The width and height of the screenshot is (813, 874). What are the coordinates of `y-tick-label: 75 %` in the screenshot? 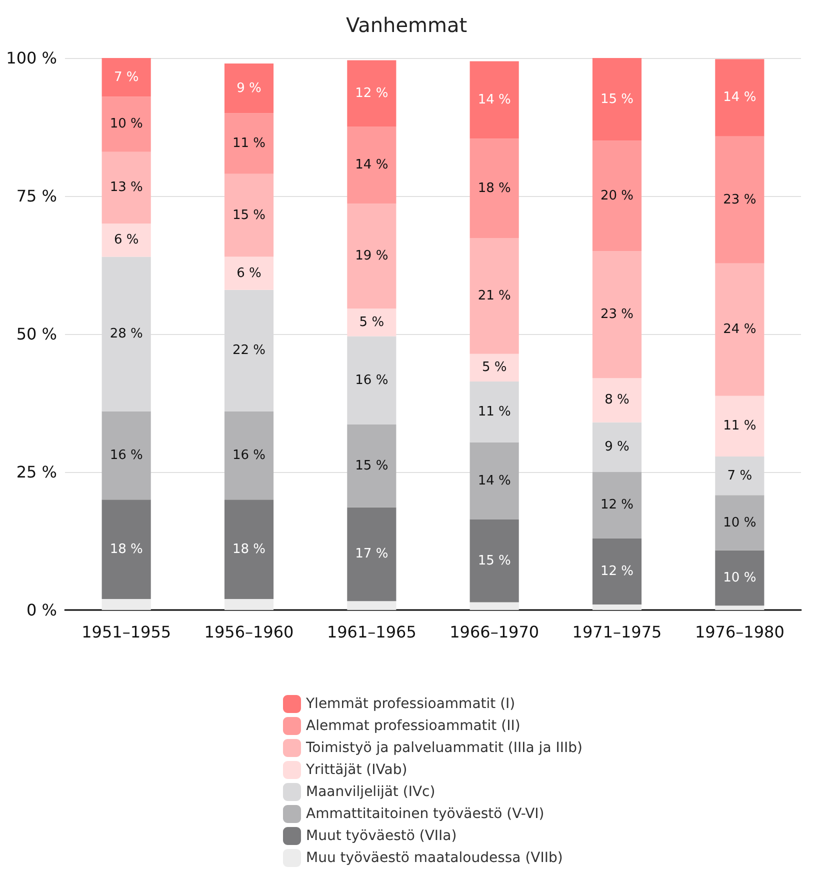 It's located at (36, 196).